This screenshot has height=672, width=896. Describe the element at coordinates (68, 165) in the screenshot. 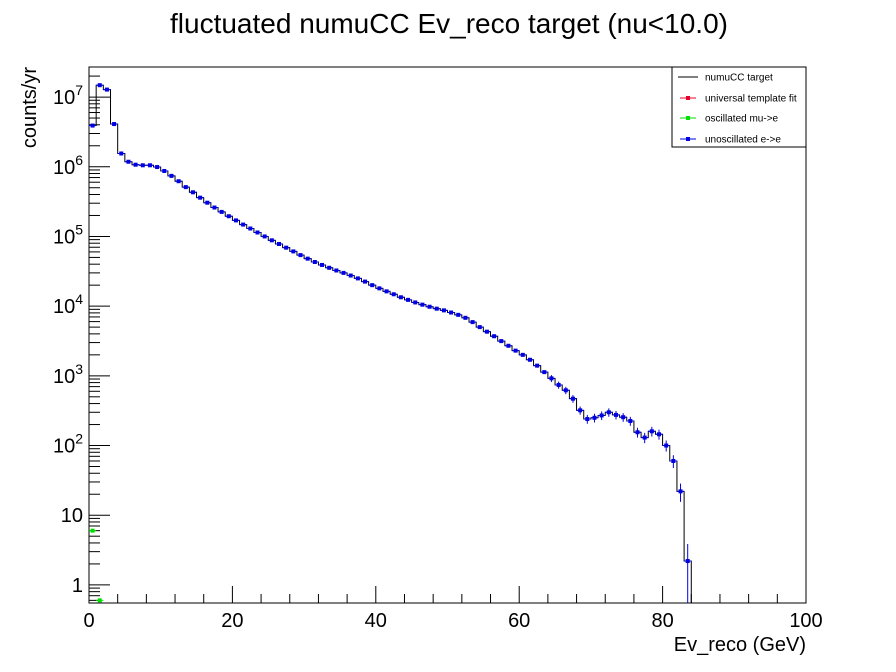

I see `y-tick-label: 10⁶` at that location.